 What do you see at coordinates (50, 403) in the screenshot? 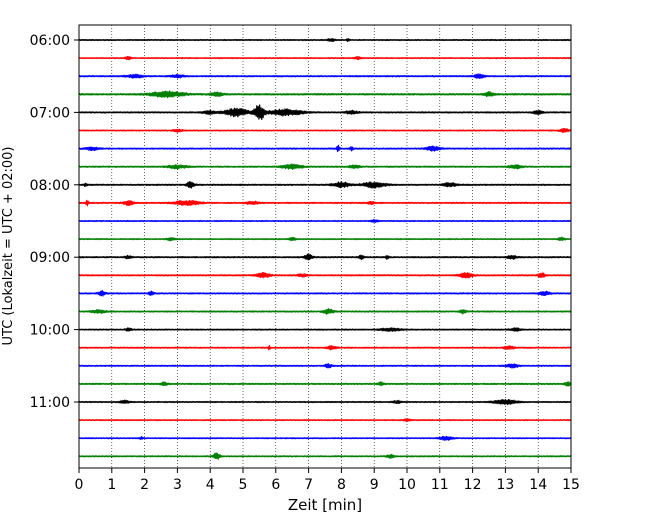
I see `y-tick-label: 11:00` at bounding box center [50, 403].